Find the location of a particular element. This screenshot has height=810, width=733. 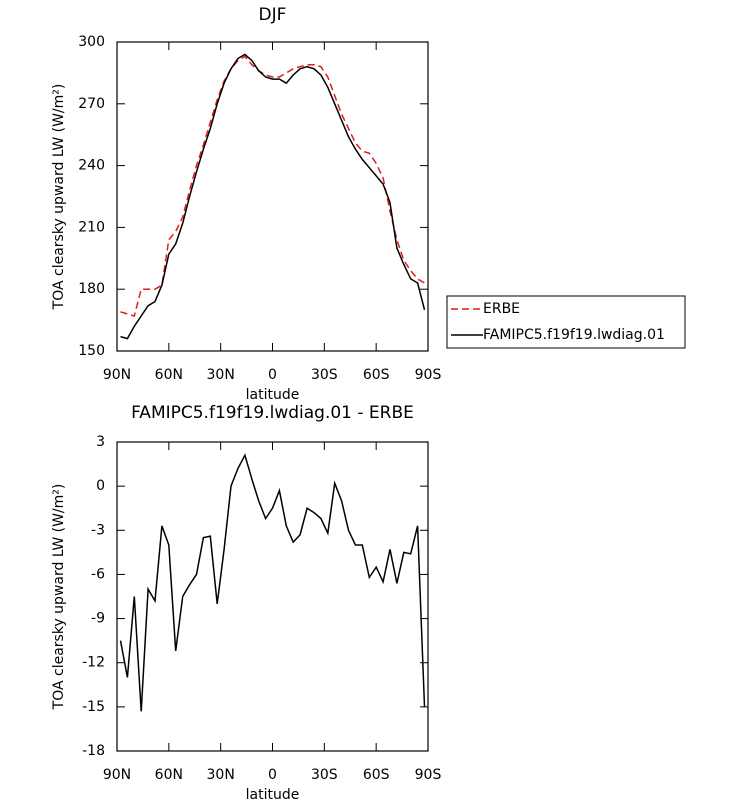

y-tick-label: -18 is located at coordinates (93, 751).